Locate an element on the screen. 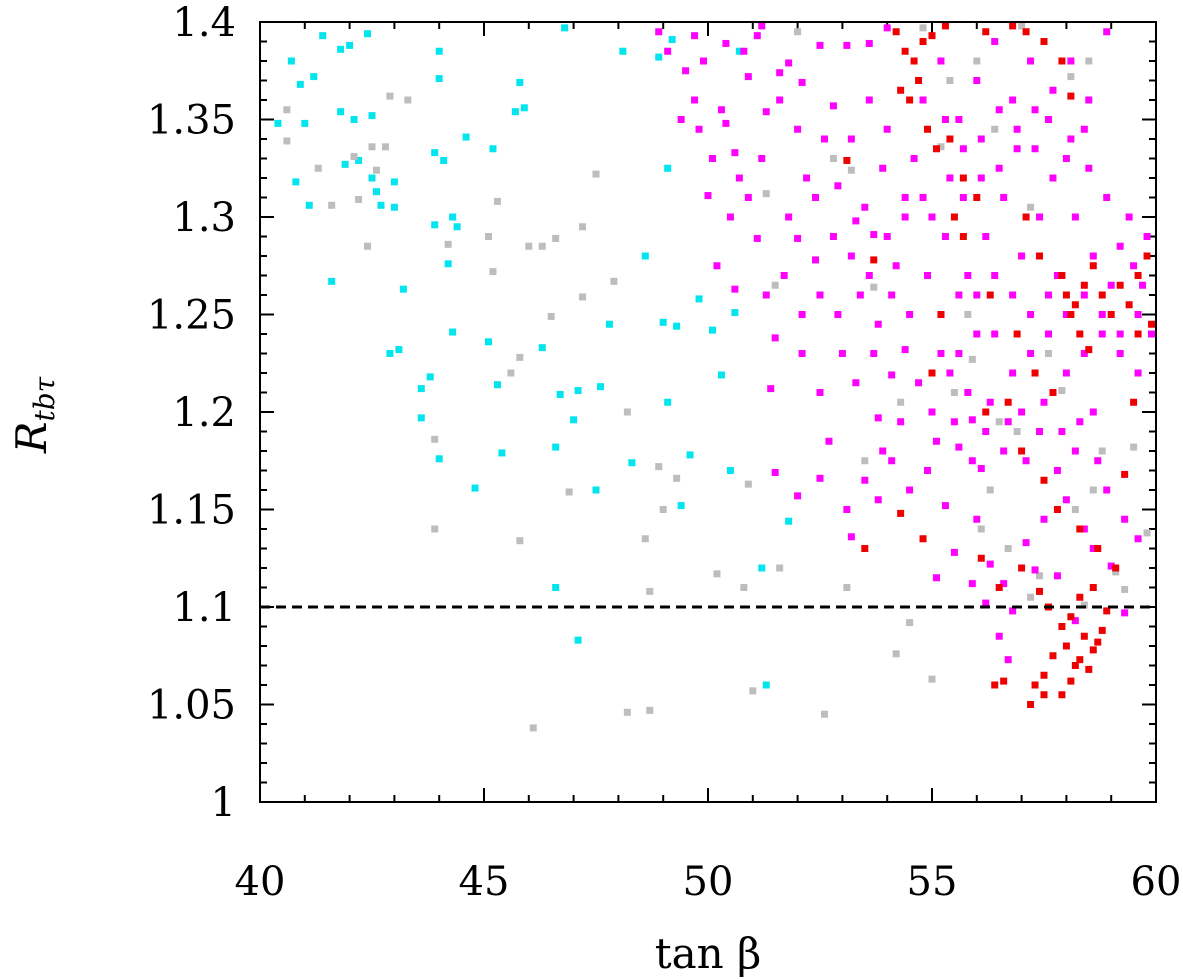 This screenshot has width=1183, height=979. x-tick-label: 40 is located at coordinates (260, 882).